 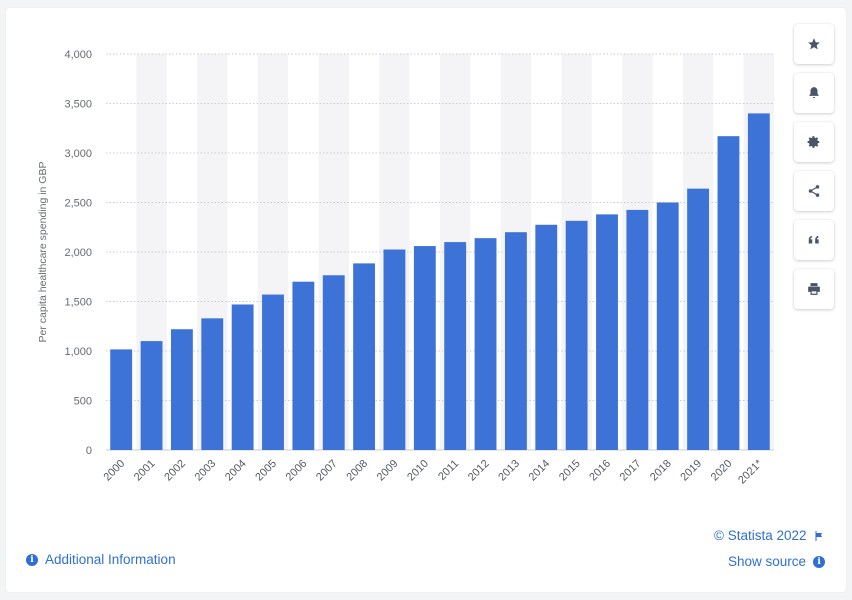 What do you see at coordinates (78, 55) in the screenshot?
I see `y-tick-label: 4,000` at bounding box center [78, 55].